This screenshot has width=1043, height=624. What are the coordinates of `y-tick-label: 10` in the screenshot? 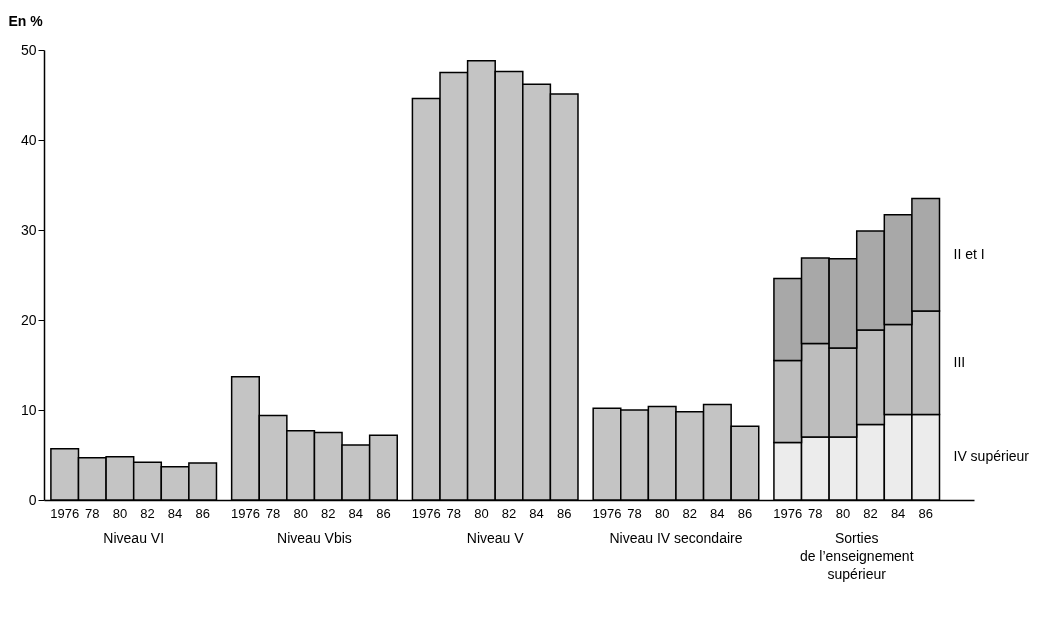 It's located at (28, 409).